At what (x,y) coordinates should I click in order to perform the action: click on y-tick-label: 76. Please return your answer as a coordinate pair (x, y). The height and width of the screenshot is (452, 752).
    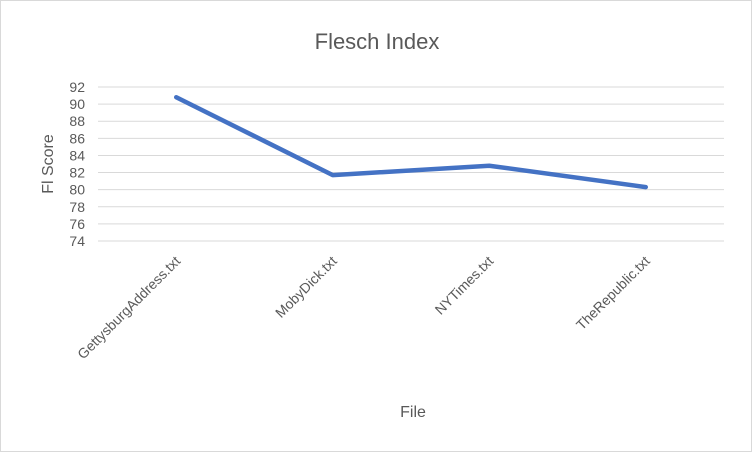
    Looking at the image, I should click on (77, 224).